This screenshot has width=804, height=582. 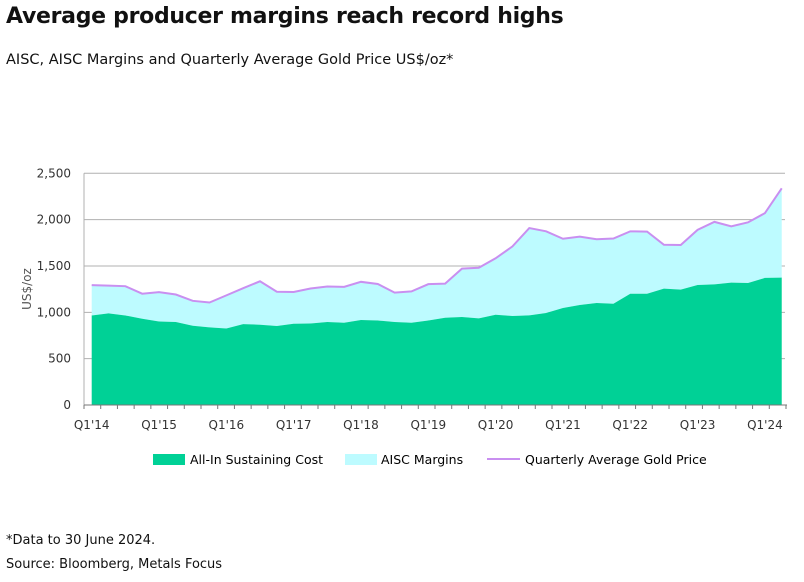 What do you see at coordinates (27, 289) in the screenshot?
I see `y-axis-label: US$/oz` at bounding box center [27, 289].